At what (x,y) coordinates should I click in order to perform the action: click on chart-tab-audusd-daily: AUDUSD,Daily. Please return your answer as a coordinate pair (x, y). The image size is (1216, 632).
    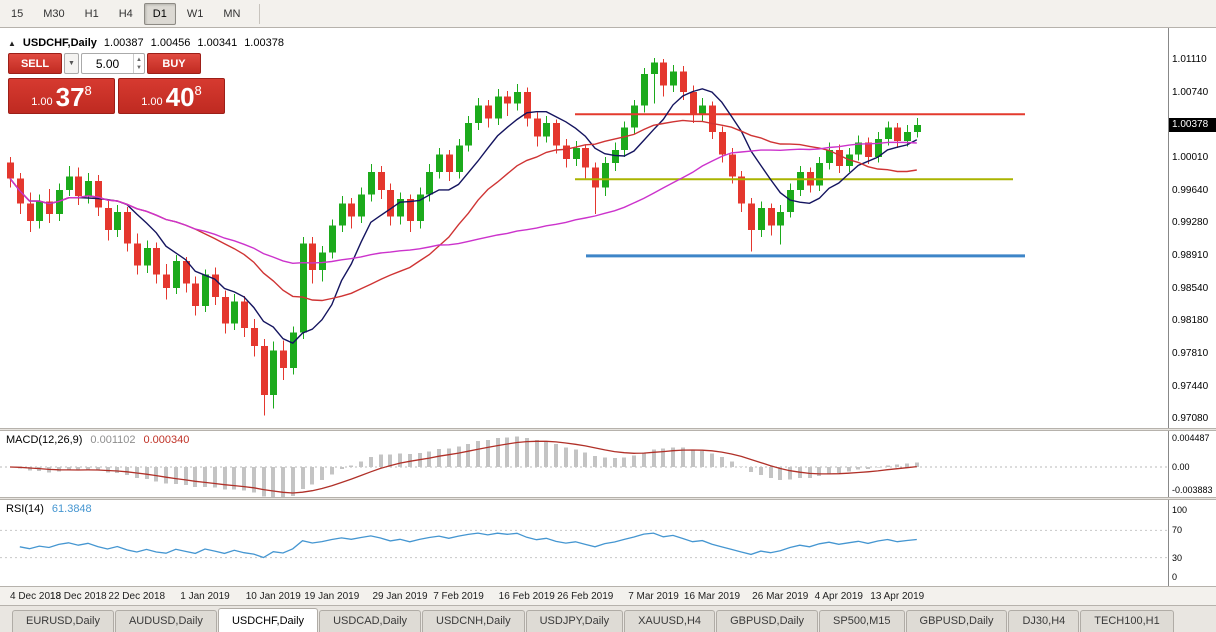
    Looking at the image, I should click on (165, 621).